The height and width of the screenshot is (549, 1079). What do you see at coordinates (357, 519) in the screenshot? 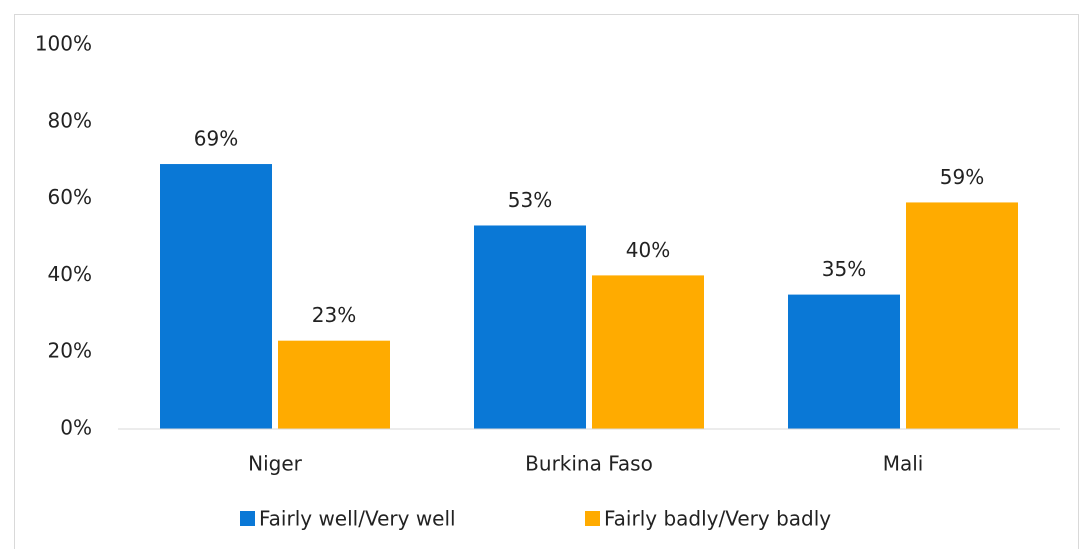
I see `legend-label: Fairly well/Very well` at bounding box center [357, 519].